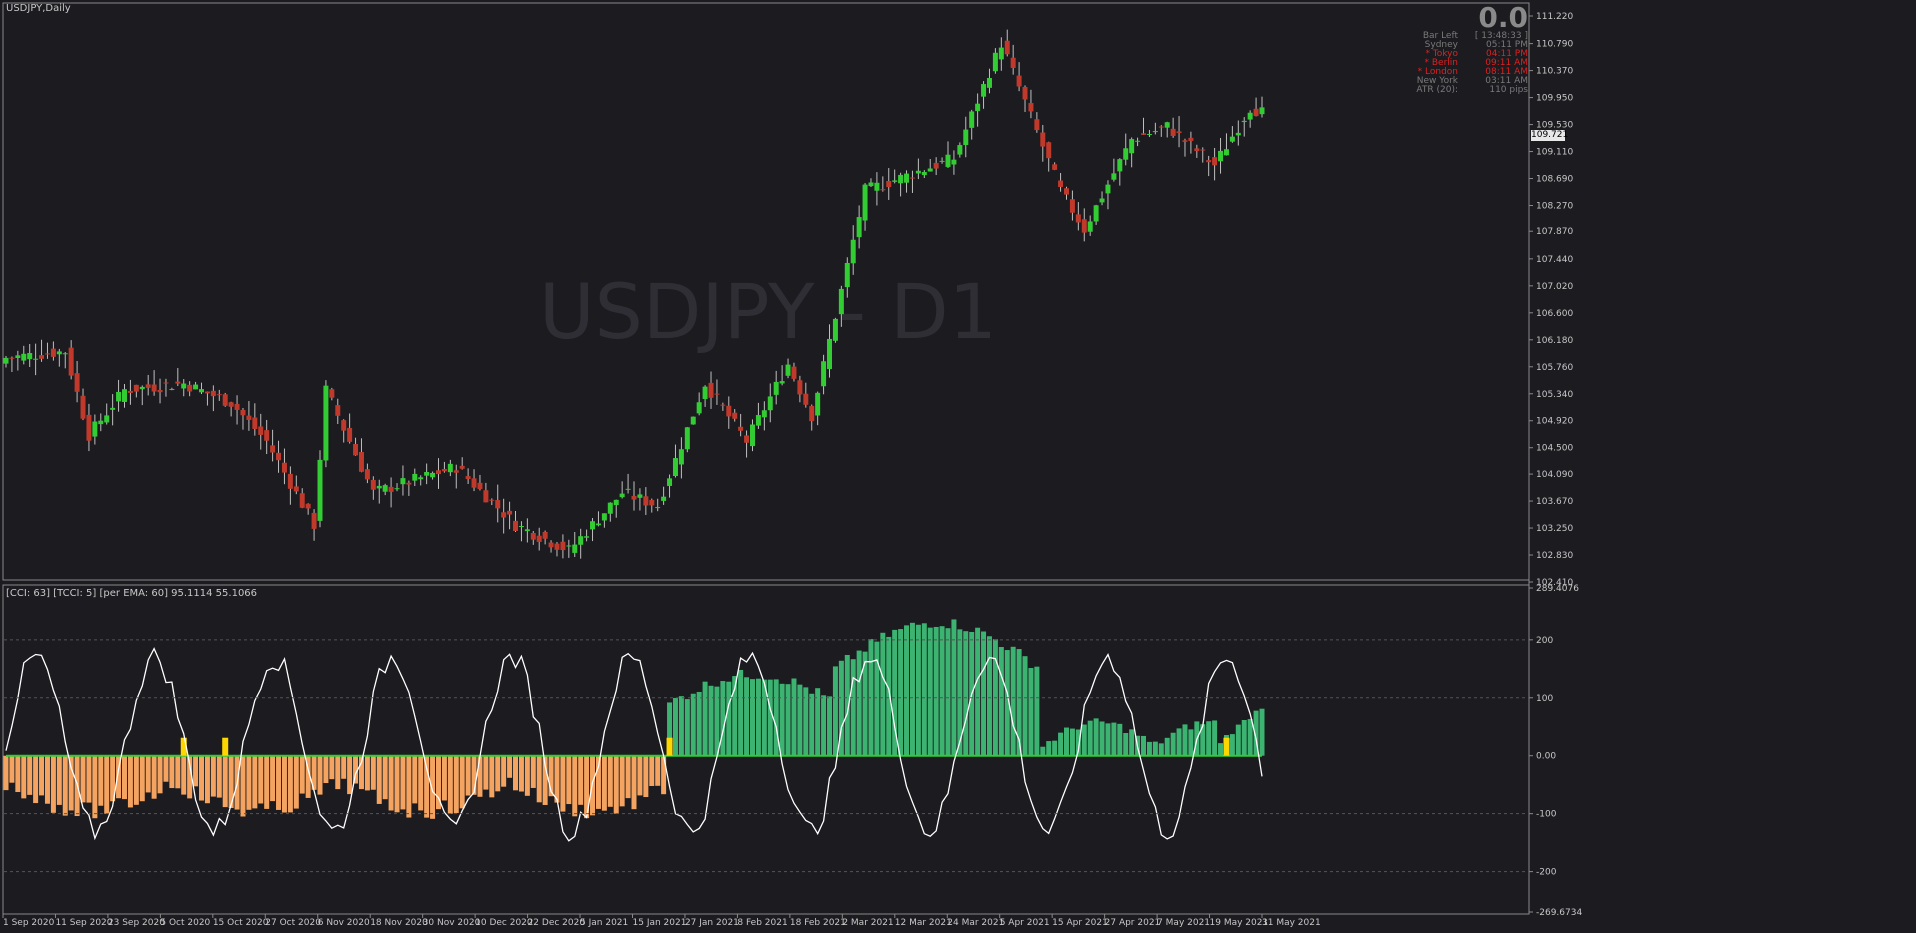 The width and height of the screenshot is (1916, 933). Describe the element at coordinates (1554, 529) in the screenshot. I see `price-axis-label: 103.250` at that location.